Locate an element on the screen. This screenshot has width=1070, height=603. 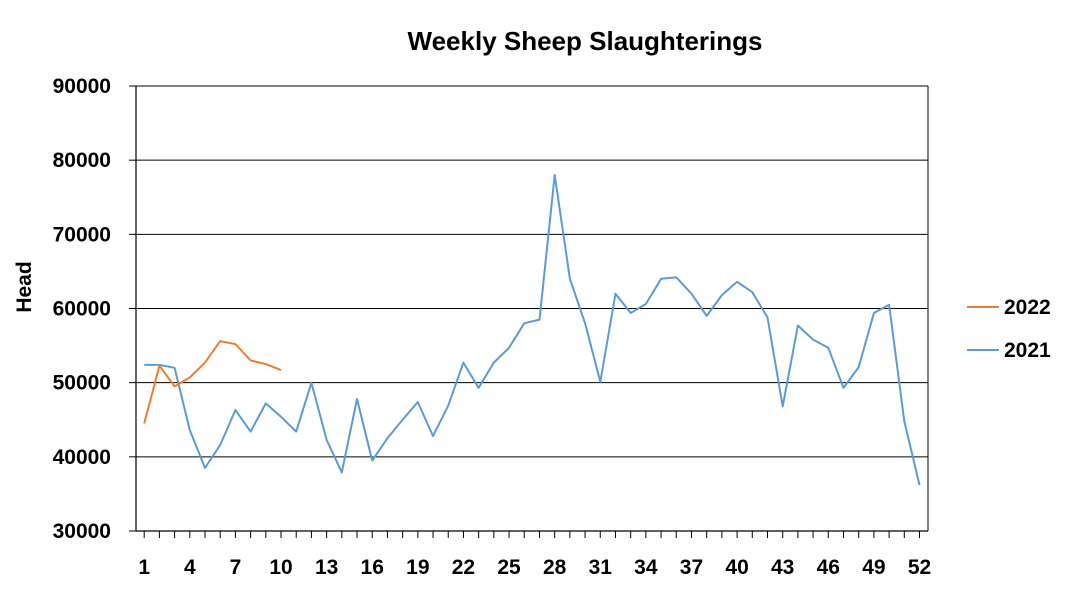
x-tick-label: 46 is located at coordinates (828, 567).